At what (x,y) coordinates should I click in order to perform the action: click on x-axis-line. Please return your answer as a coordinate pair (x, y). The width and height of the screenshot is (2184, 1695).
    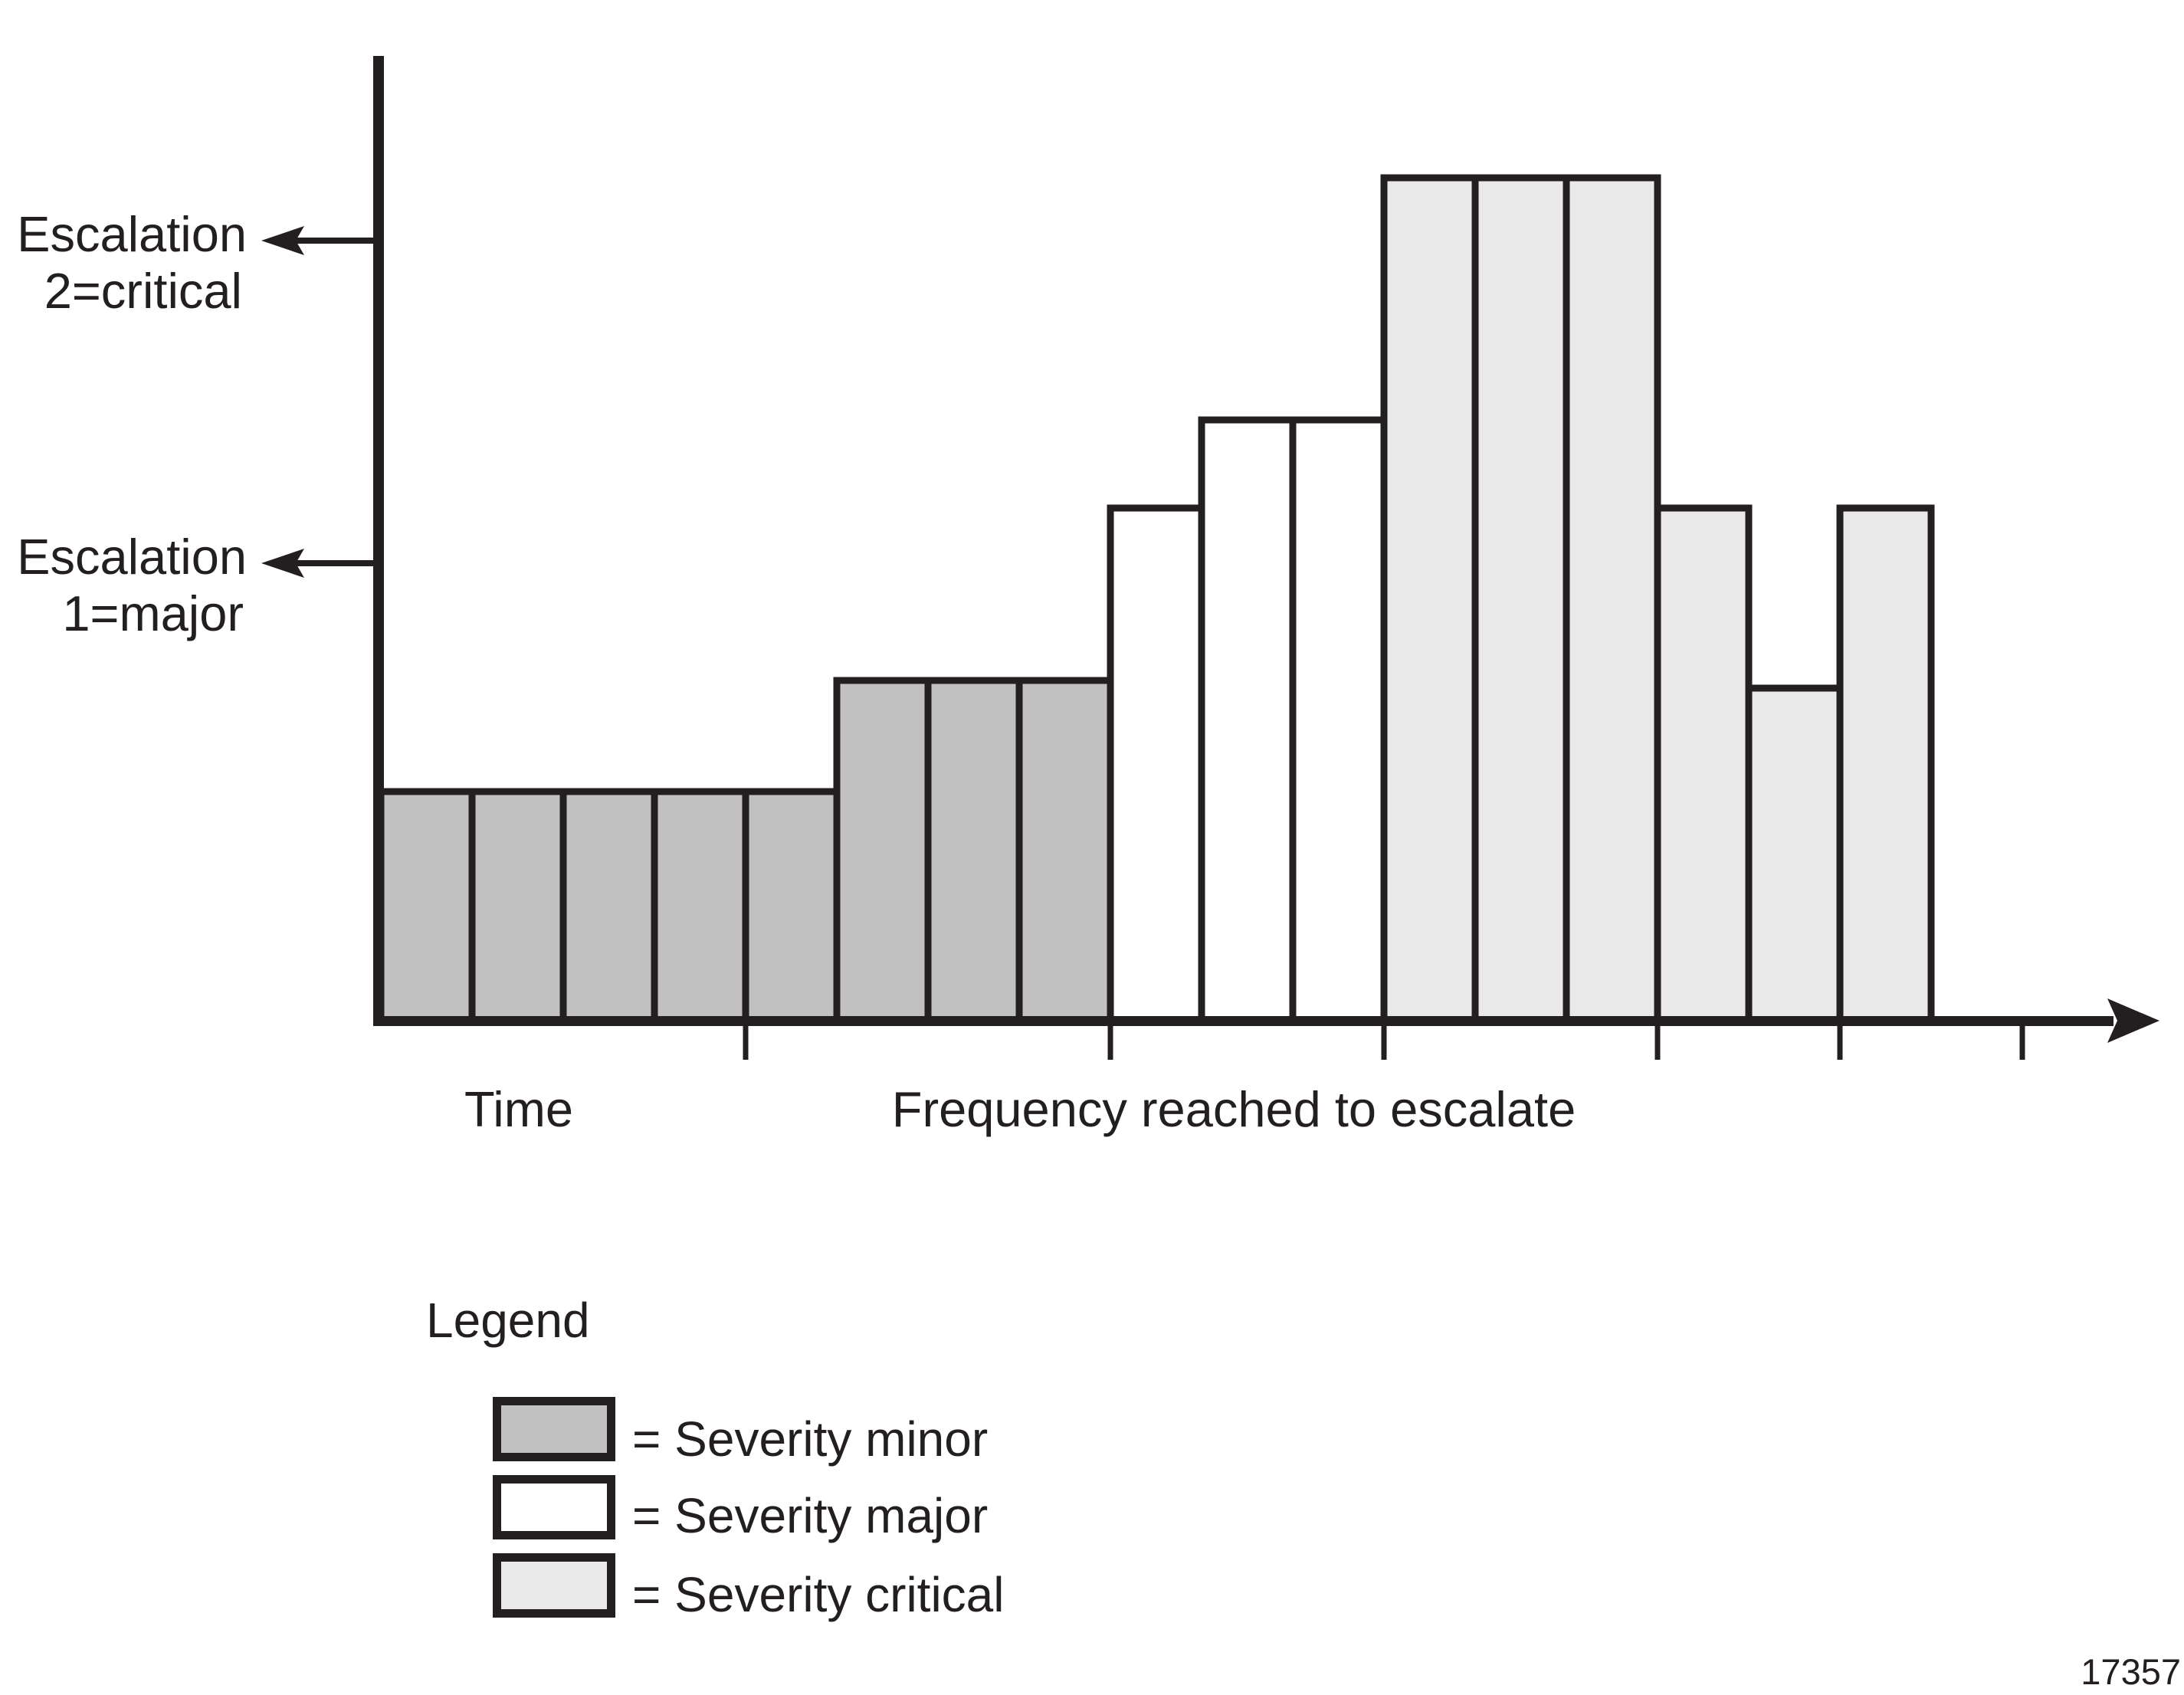
    Looking at the image, I should click on (1243, 1021).